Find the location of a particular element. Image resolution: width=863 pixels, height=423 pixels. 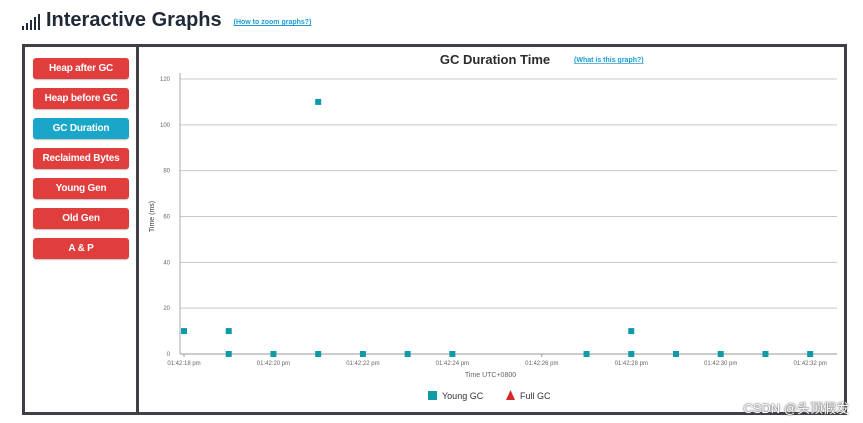

reclaimed-bytes-button: Reclaimed Bytes is located at coordinates (81, 158).